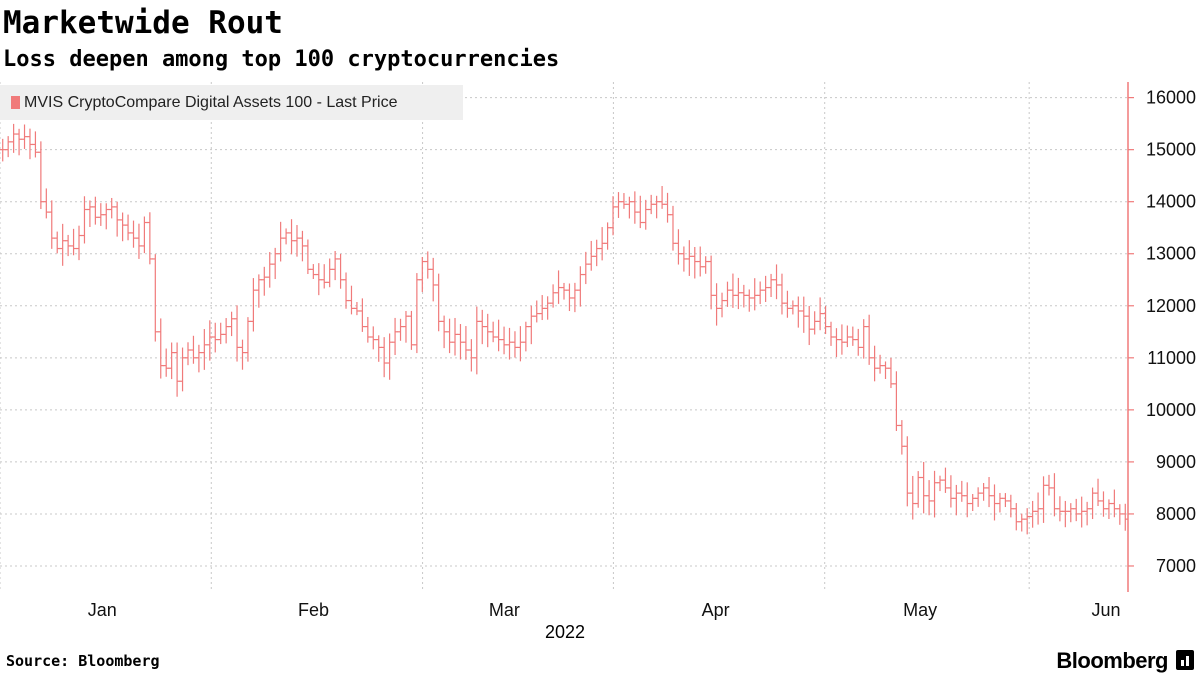 The height and width of the screenshot is (675, 1200). I want to click on y-tick-label: 16000, so click(1171, 98).